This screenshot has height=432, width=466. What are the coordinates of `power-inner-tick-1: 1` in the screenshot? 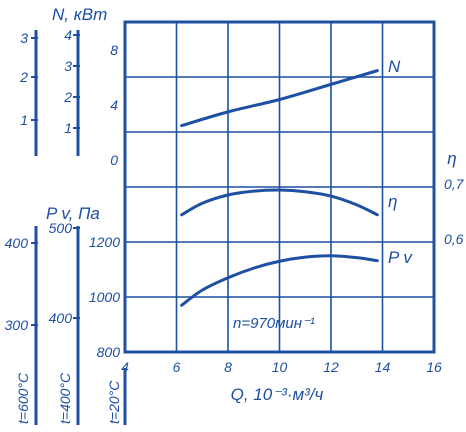 It's located at (68, 128).